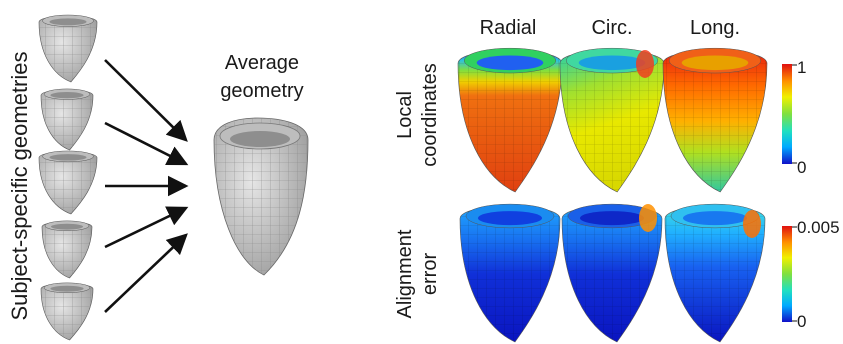  I want to click on colorbar-error-min: 0, so click(801, 321).